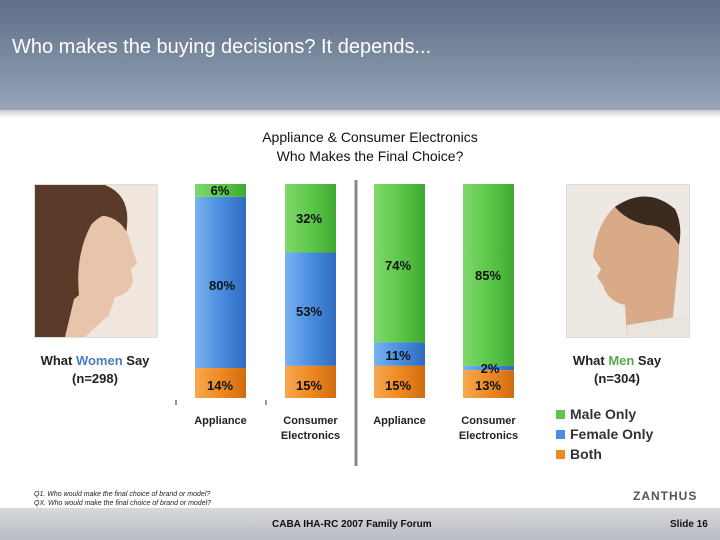 This screenshot has height=540, width=720. I want to click on women-say-suffix: Say, so click(136, 360).